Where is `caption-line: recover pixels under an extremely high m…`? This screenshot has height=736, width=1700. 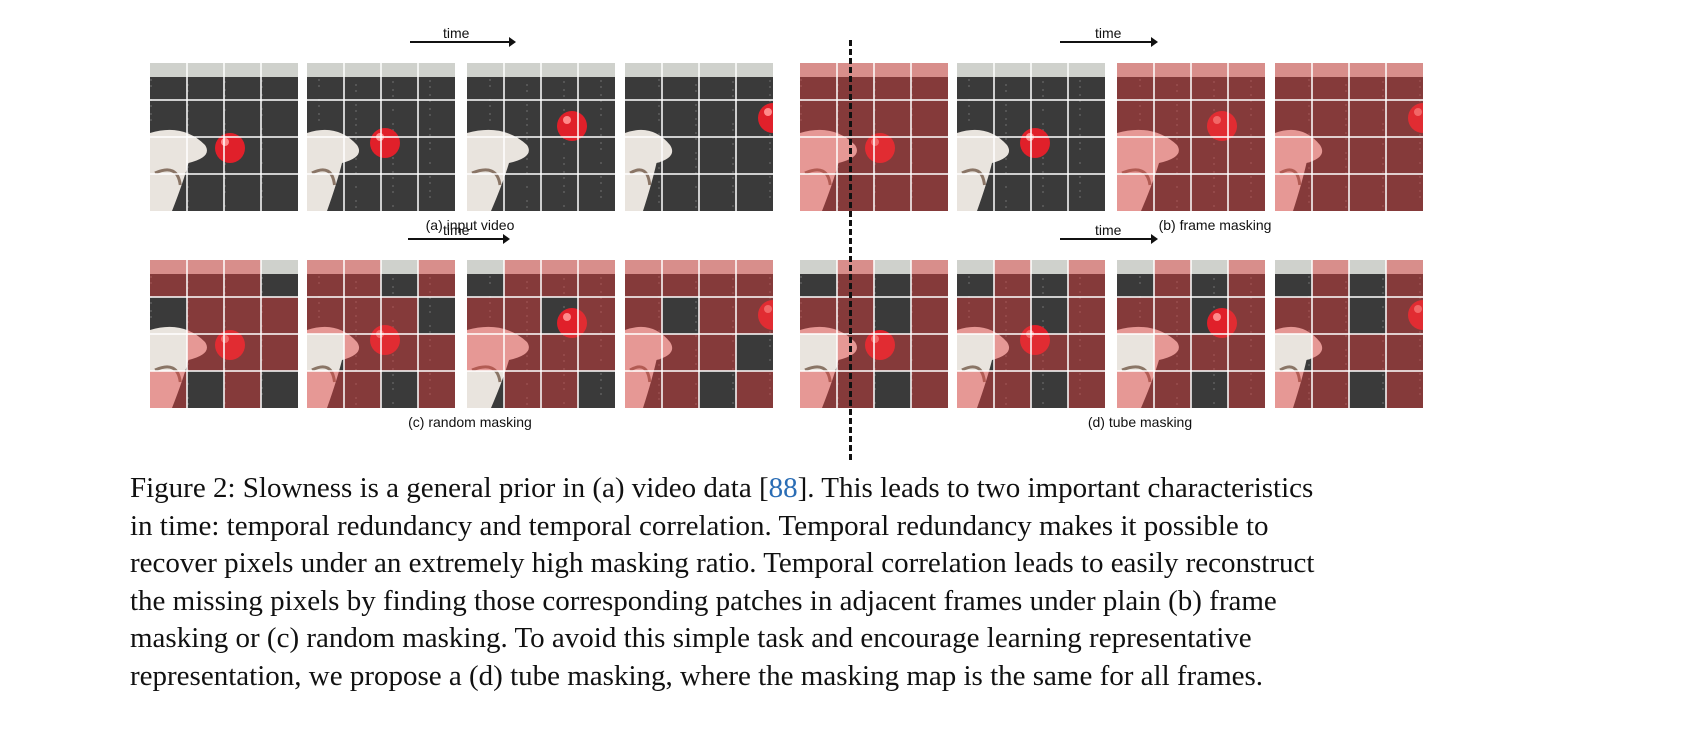
caption-line: recover pixels under an extremely high m… is located at coordinates (722, 563).